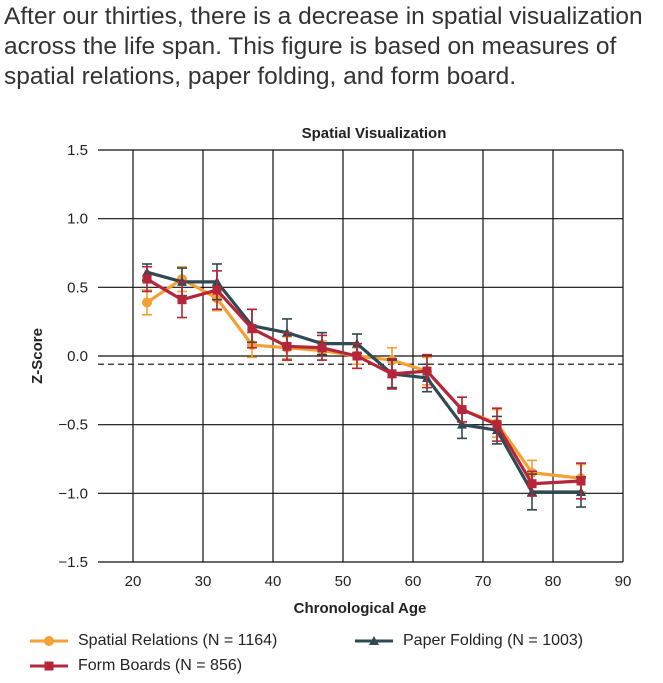  I want to click on legend-item-spatial-relations: Spatial Relations (N = 1164), so click(152, 641).